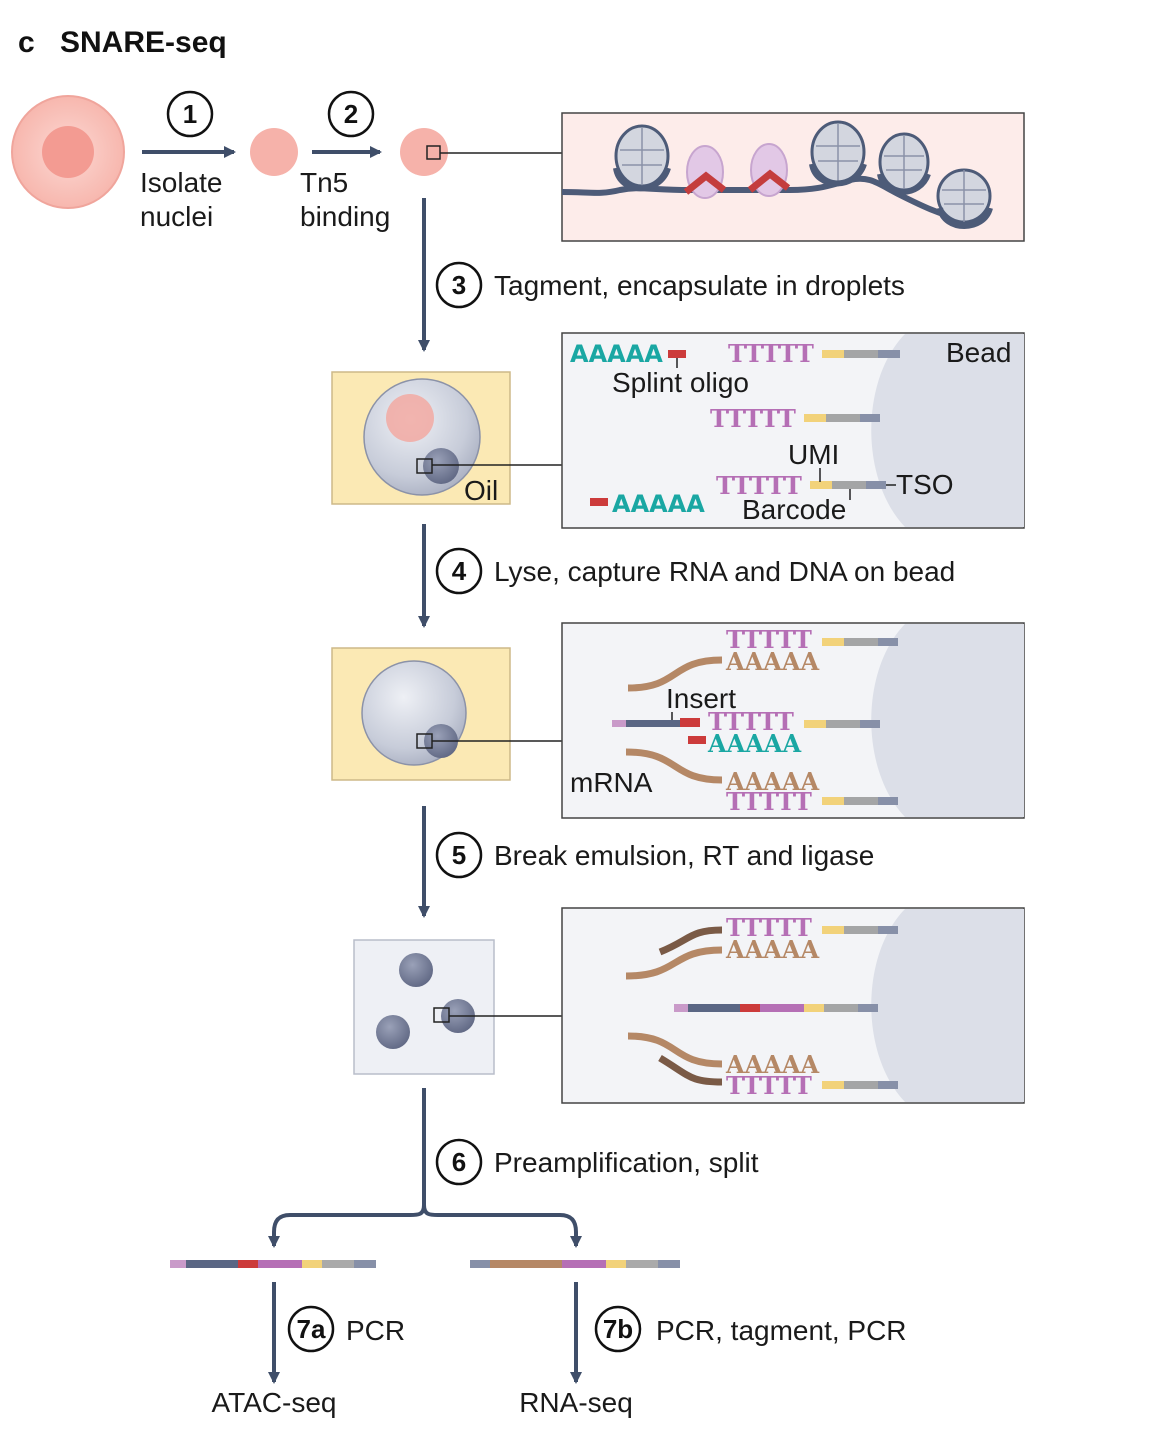 Image resolution: width=1164 pixels, height=1446 pixels. I want to click on polyt-mid-2: TTTTT, so click(751, 721).